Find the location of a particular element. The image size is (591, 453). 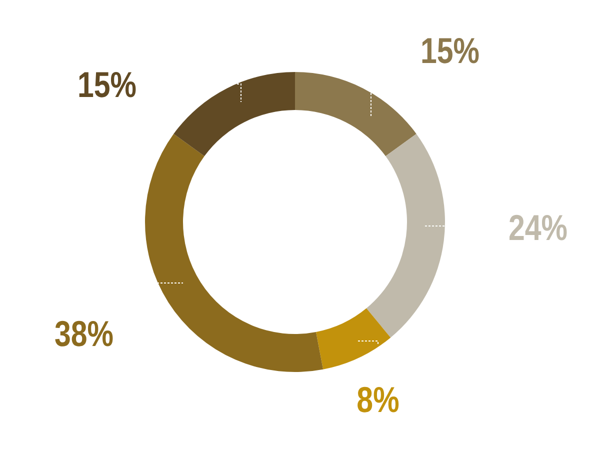

data-label: 38% is located at coordinates (84, 333).